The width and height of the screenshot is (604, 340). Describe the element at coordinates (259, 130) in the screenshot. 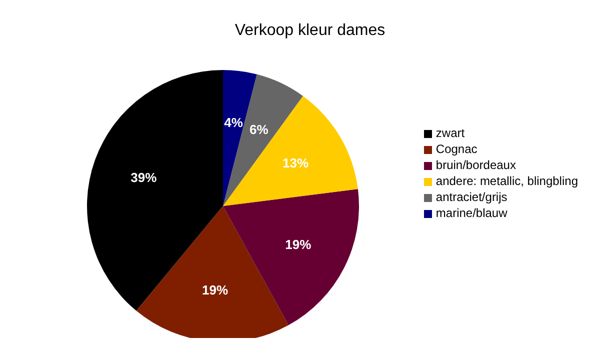

I see `data-label: 6%` at that location.